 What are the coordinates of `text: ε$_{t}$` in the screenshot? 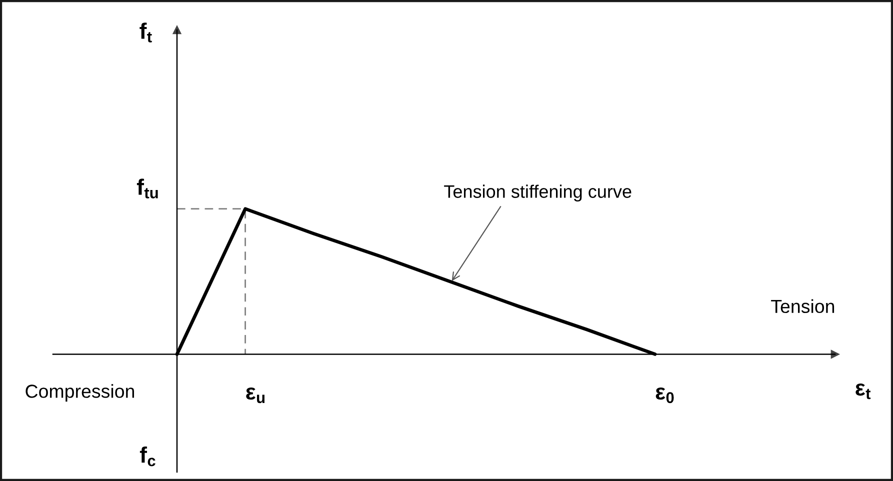 It's located at (863, 392).